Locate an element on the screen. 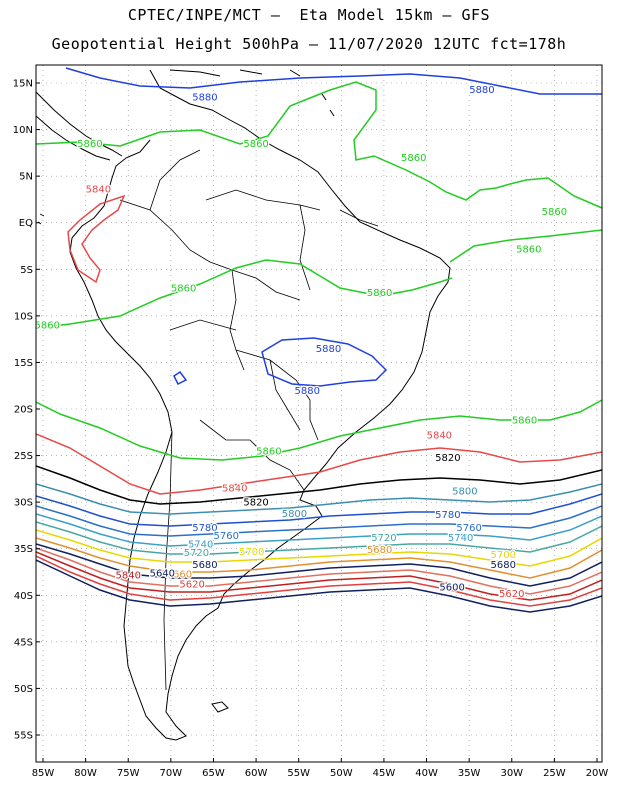 The width and height of the screenshot is (618, 800). contour-5860-south is located at coordinates (319, 430).